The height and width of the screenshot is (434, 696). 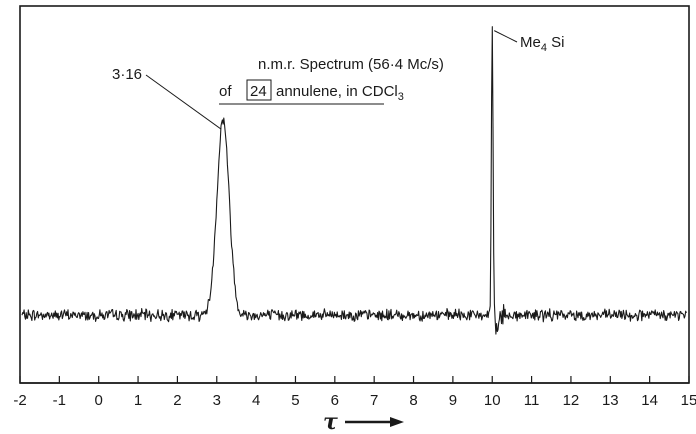 What do you see at coordinates (177, 400) in the screenshot?
I see `x-tick-label: 2` at bounding box center [177, 400].